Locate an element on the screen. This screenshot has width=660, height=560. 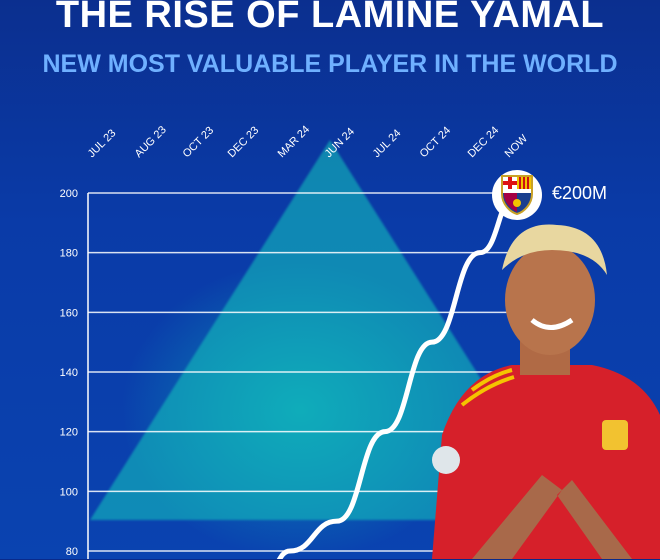
y-tick-label: 160 is located at coordinates (69, 313).